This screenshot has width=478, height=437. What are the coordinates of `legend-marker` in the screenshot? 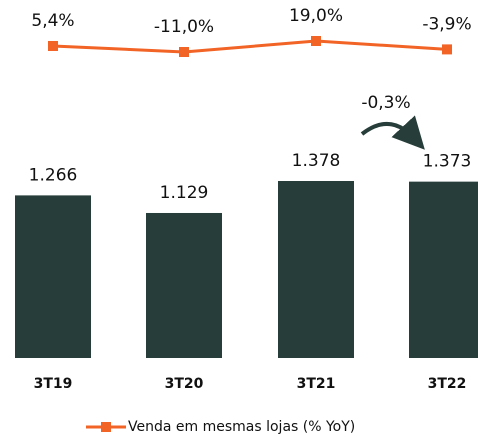 It's located at (106, 427).